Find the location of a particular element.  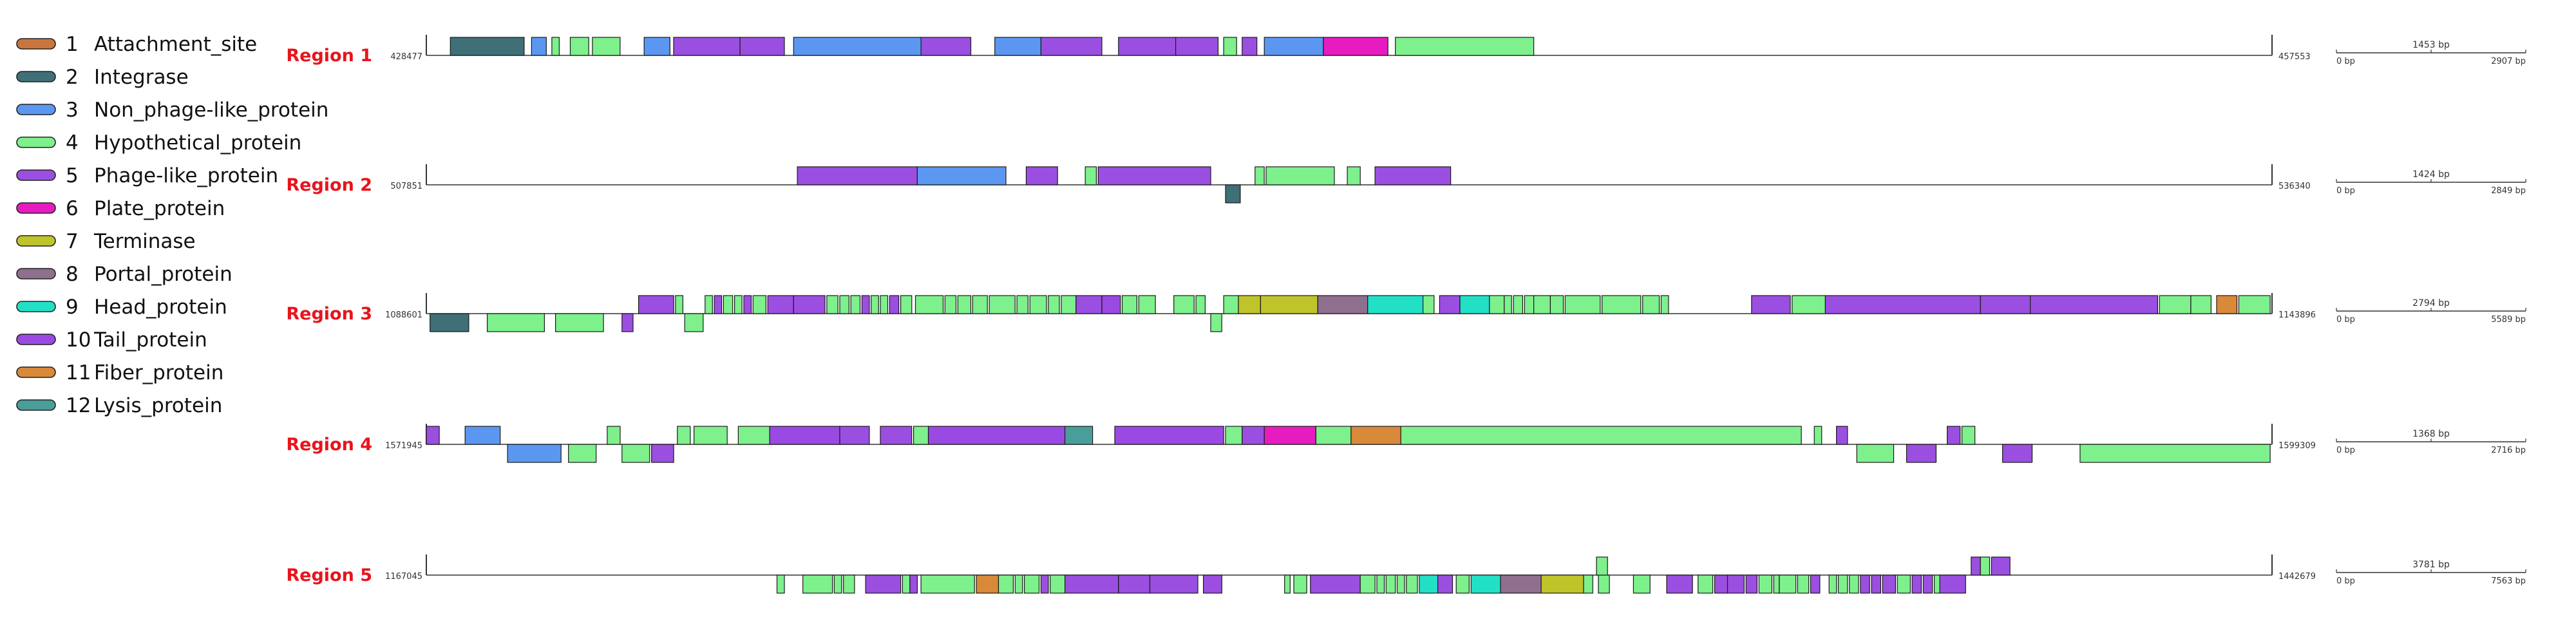

gene-plate-protein is located at coordinates (1290, 435).